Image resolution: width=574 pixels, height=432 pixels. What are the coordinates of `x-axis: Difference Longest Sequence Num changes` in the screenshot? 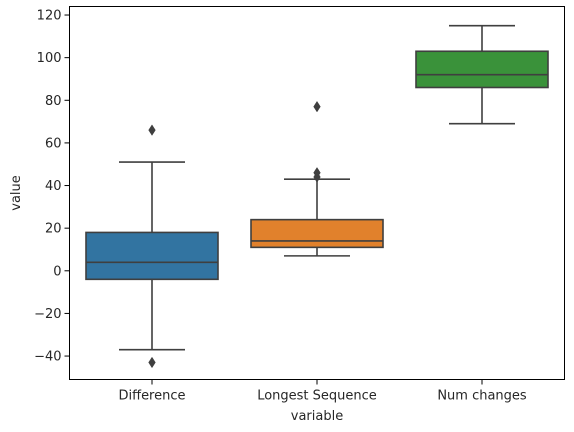 It's located at (322, 391).